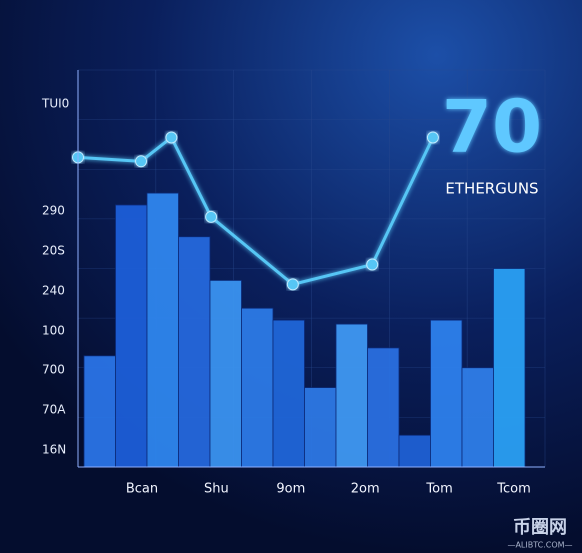  What do you see at coordinates (53, 291) in the screenshot?
I see `y-tick-label: 240` at bounding box center [53, 291].